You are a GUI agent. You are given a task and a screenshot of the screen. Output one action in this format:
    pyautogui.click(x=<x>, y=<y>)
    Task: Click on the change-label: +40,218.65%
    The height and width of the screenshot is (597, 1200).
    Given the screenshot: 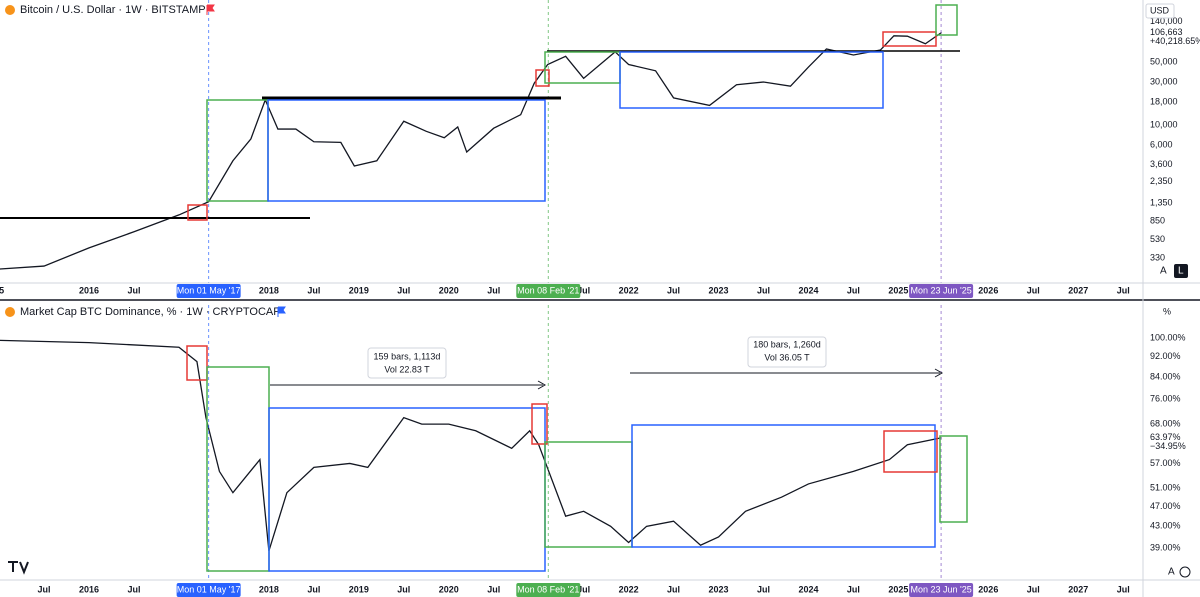 What is the action you would take?
    pyautogui.click(x=1175, y=41)
    